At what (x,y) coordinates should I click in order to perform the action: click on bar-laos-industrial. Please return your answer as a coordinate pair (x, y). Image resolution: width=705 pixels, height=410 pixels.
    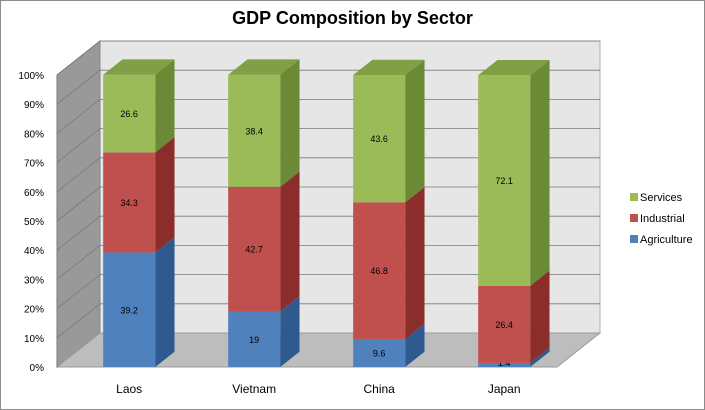
    Looking at the image, I should click on (129, 202).